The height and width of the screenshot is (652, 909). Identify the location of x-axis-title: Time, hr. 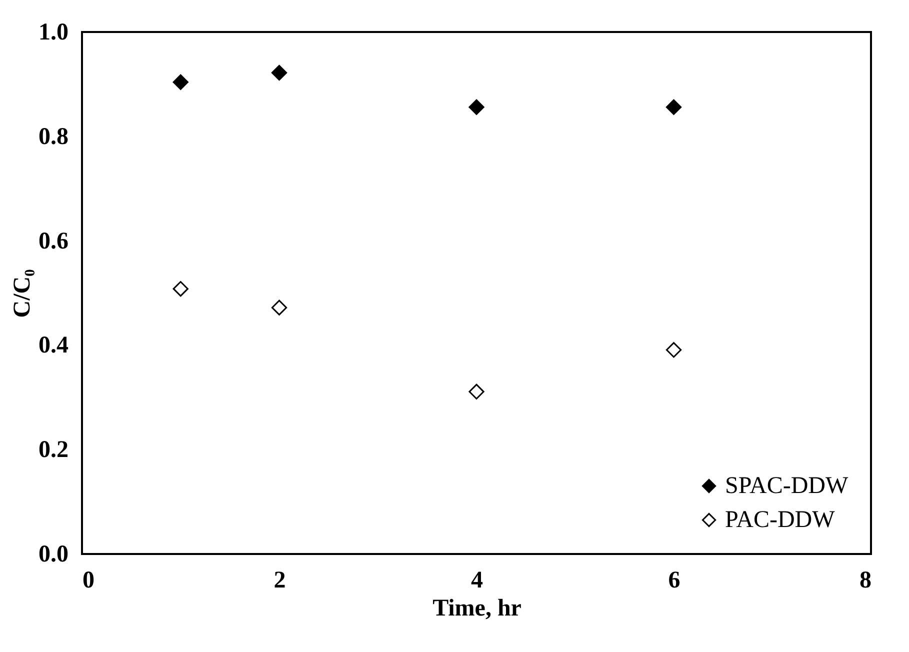
(477, 609).